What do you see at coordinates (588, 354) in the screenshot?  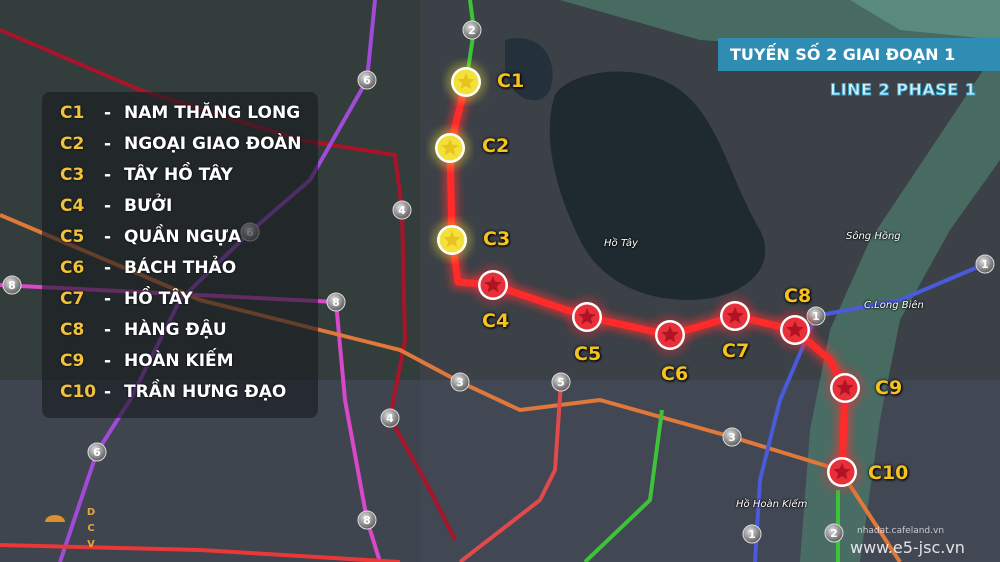 I see `station-label: C5` at bounding box center [588, 354].